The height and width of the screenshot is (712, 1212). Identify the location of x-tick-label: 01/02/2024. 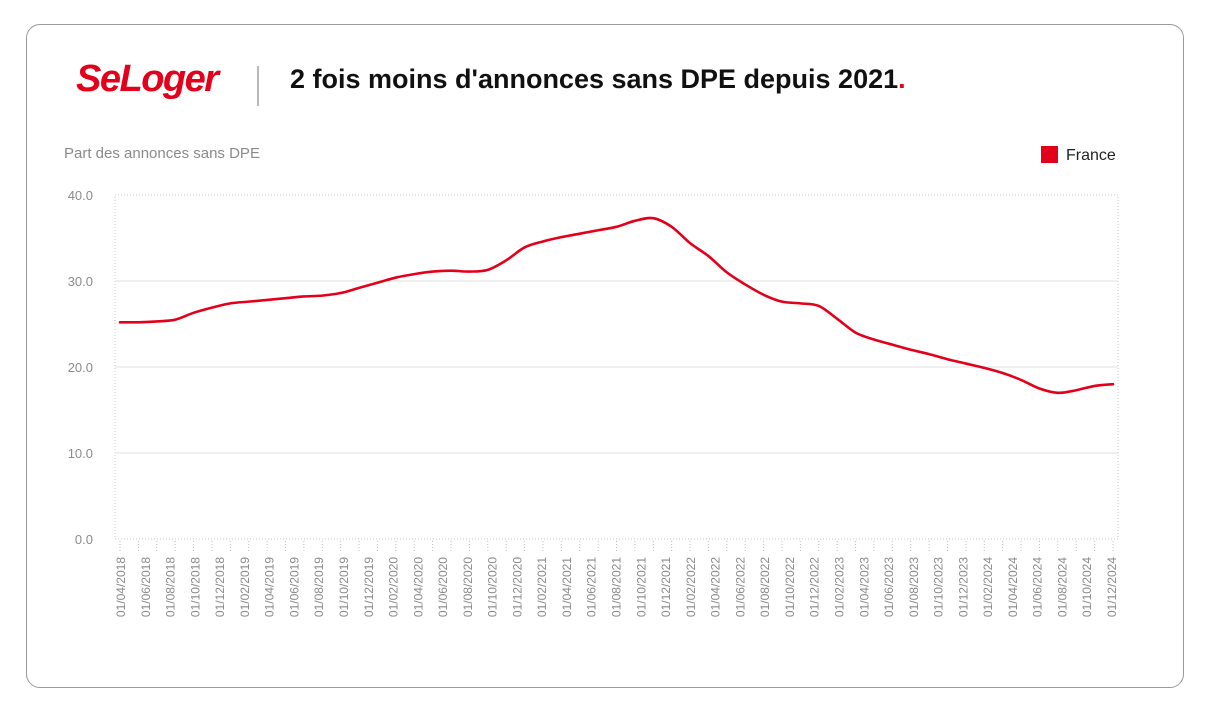
(988, 587).